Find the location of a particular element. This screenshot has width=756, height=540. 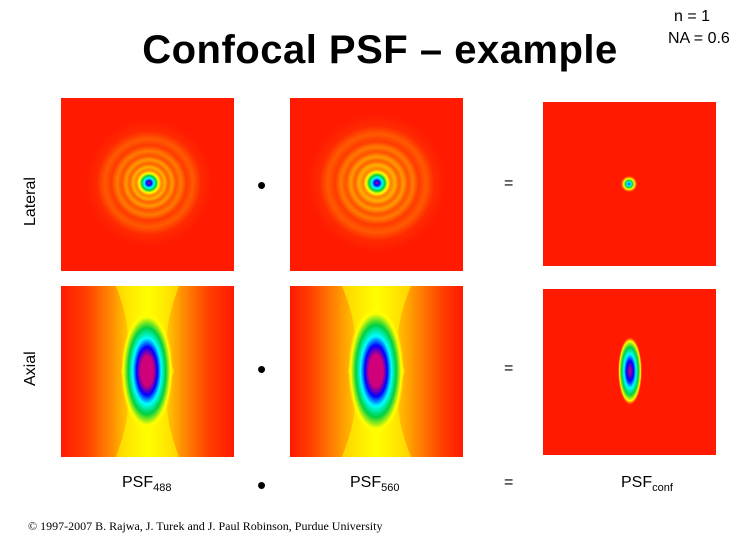

multiply-operator-caption: • is located at coordinates (262, 485).